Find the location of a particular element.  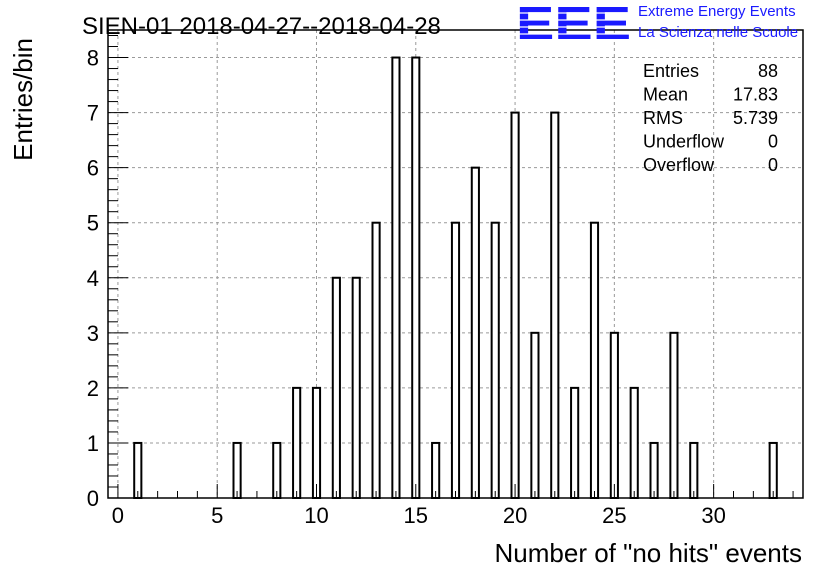

logo-letters: EEE is located at coordinates (574, 24).